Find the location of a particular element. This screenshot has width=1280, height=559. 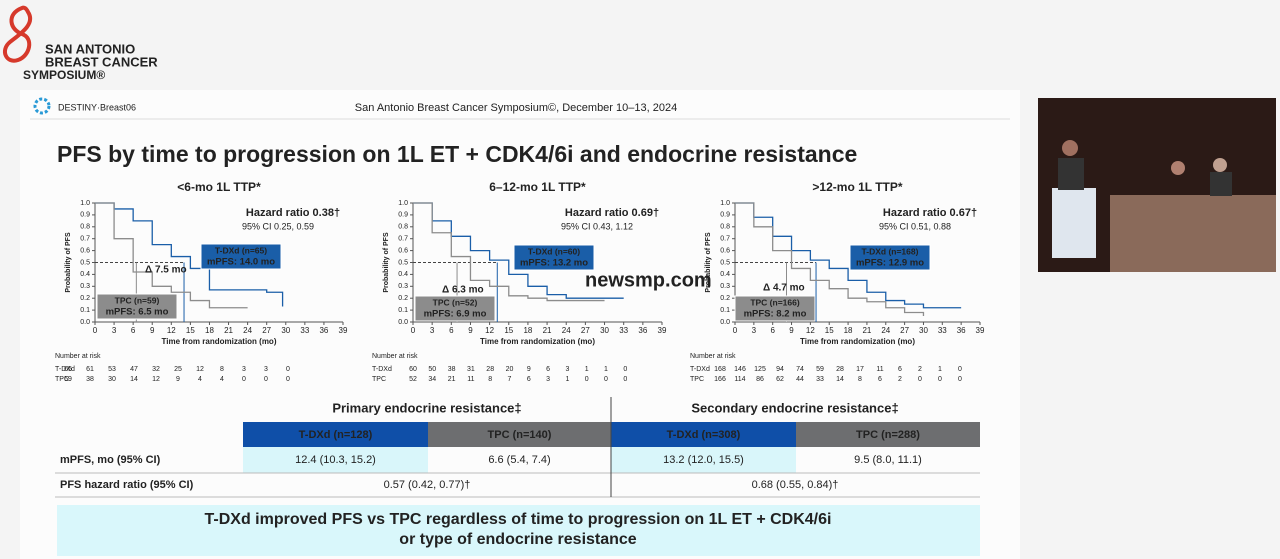

x-tick-label: 24 is located at coordinates (247, 330).